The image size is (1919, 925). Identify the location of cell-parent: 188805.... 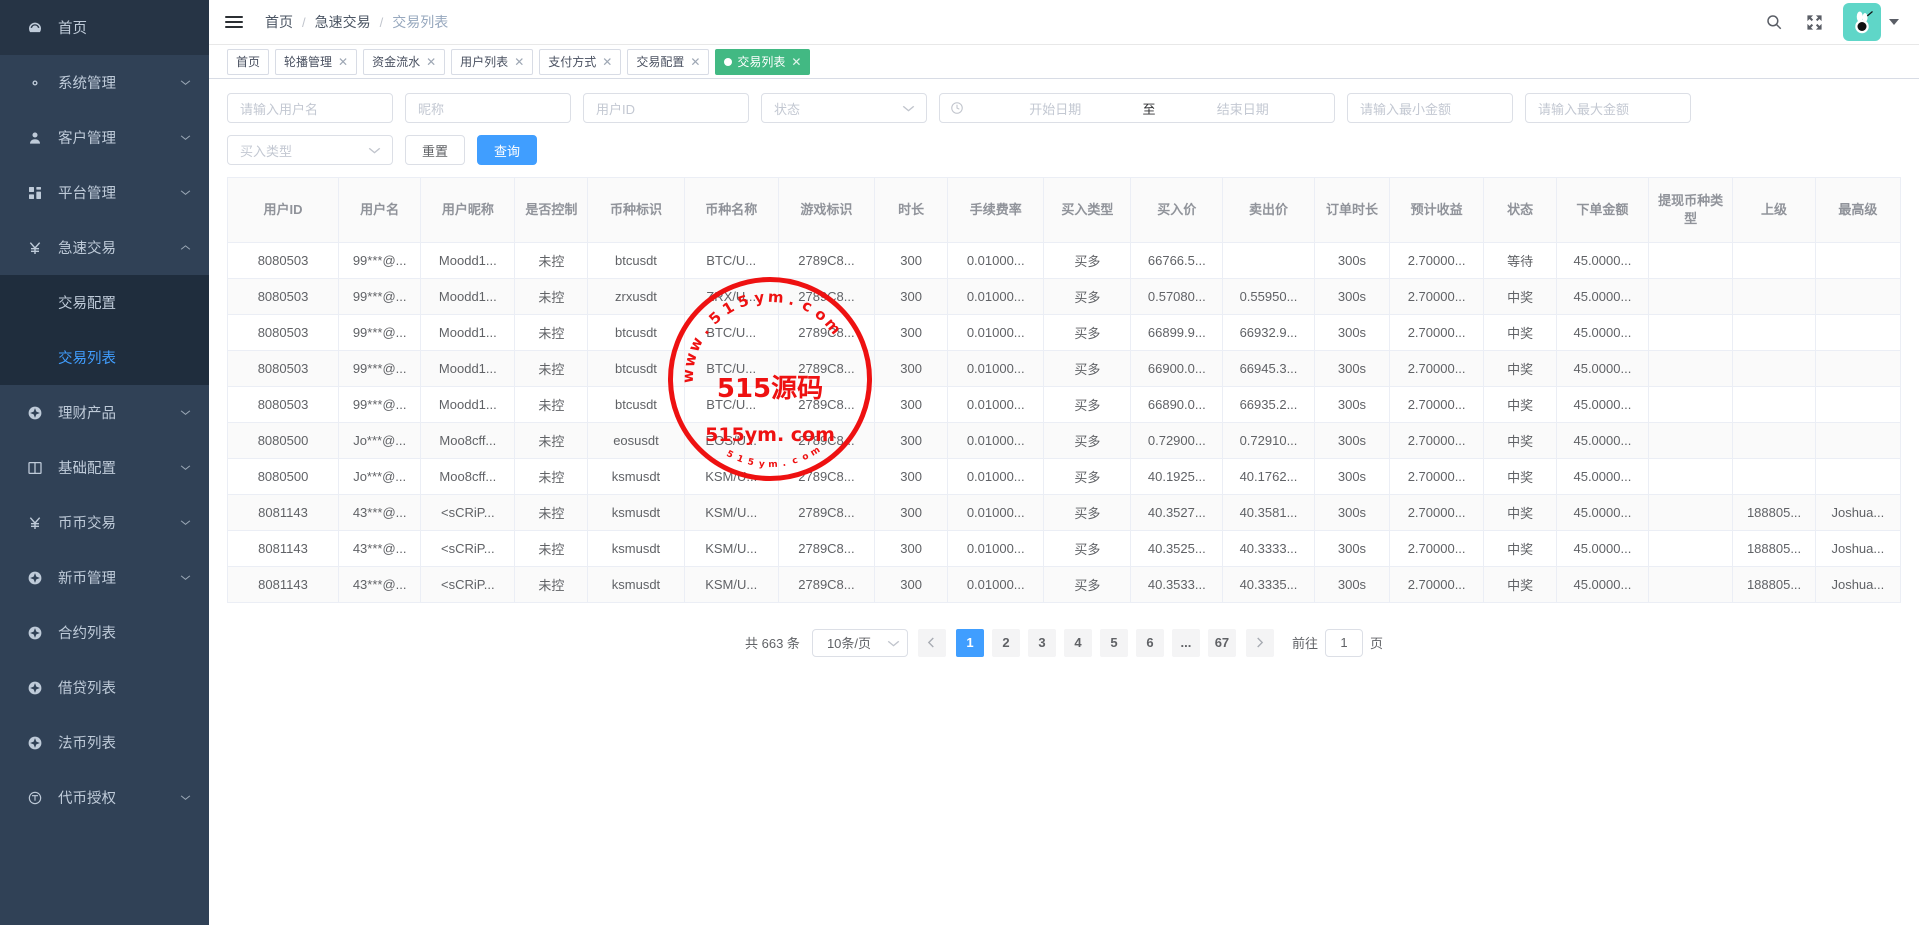
(1774, 584).